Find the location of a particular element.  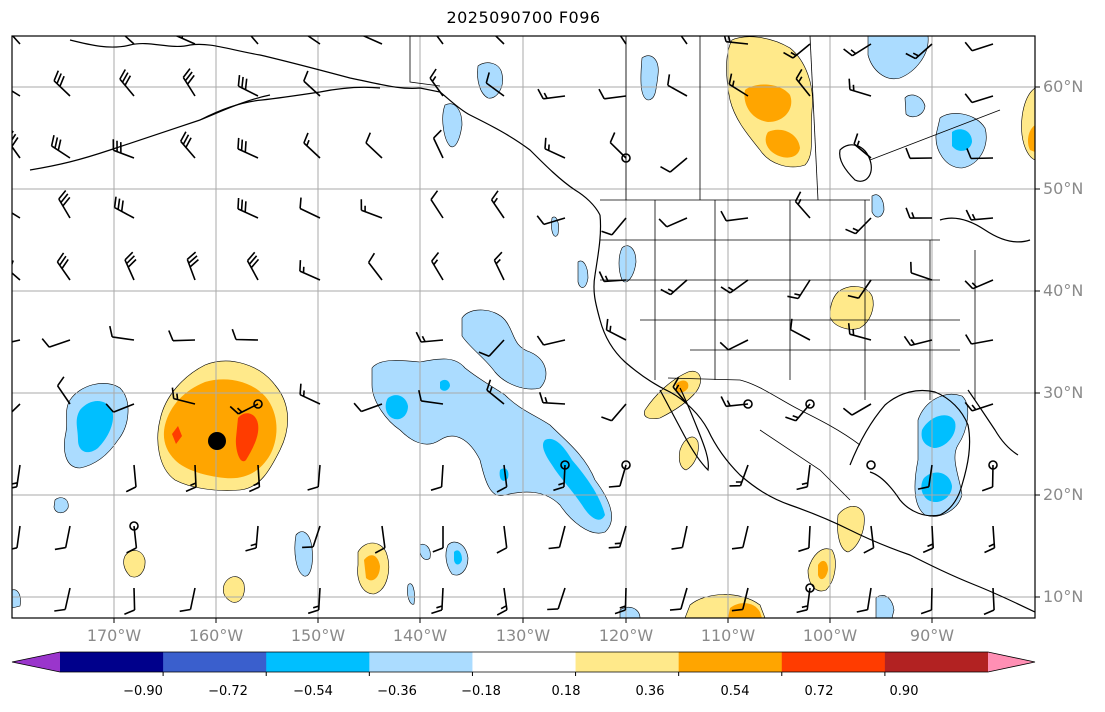

plot-title: 2025090700 F096 is located at coordinates (523, 17).